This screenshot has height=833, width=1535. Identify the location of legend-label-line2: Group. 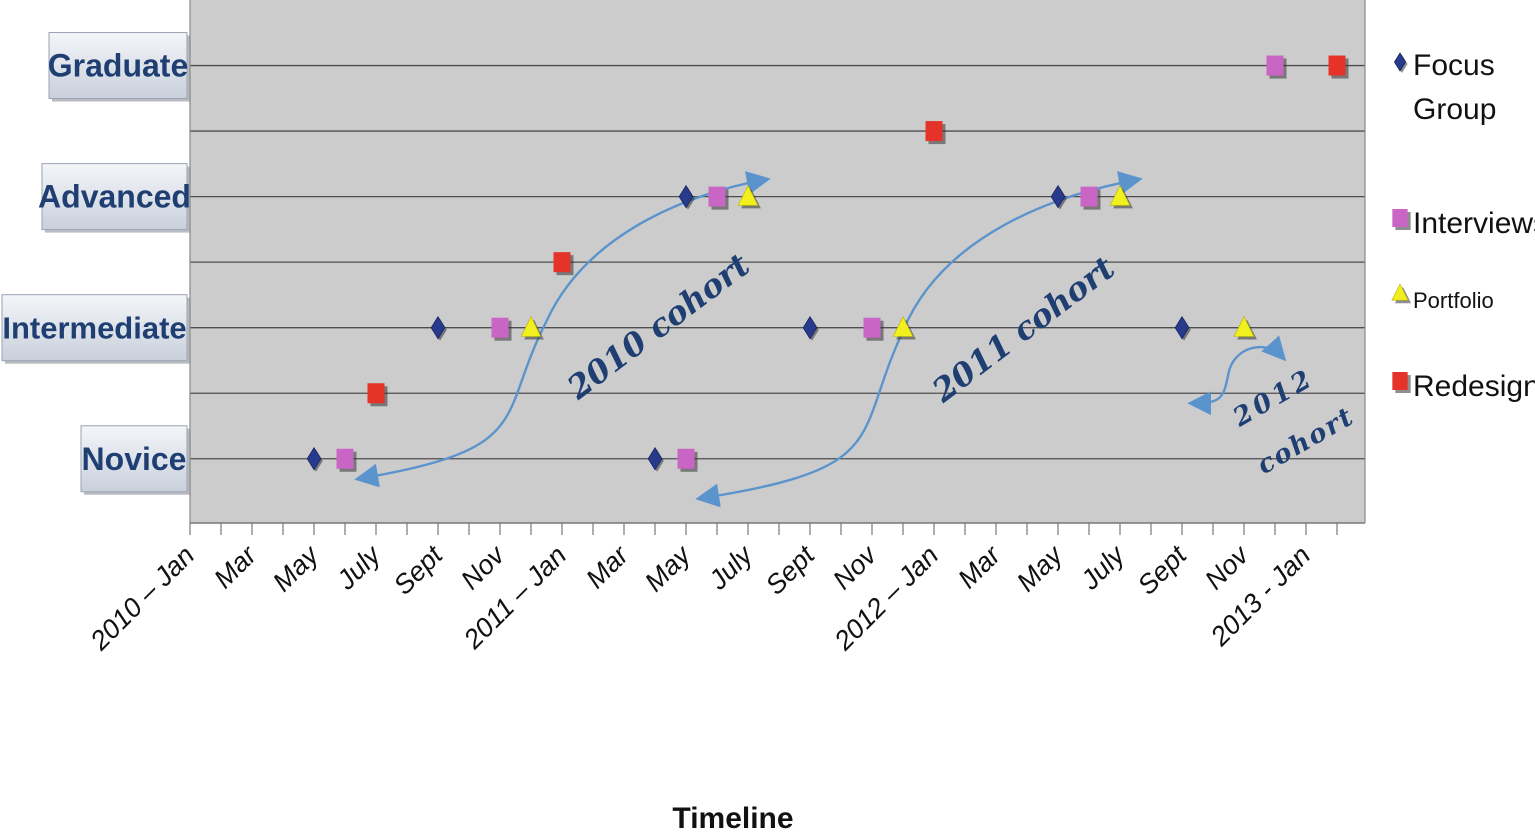
(1454, 109).